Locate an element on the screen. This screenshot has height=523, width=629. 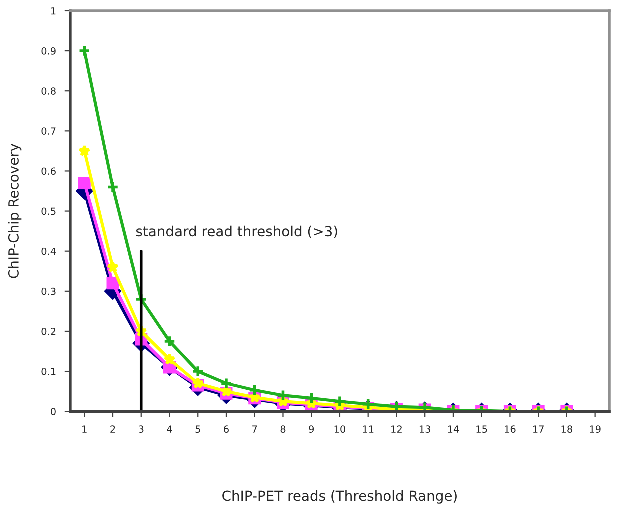
x-tick-label: 8 is located at coordinates (283, 430).